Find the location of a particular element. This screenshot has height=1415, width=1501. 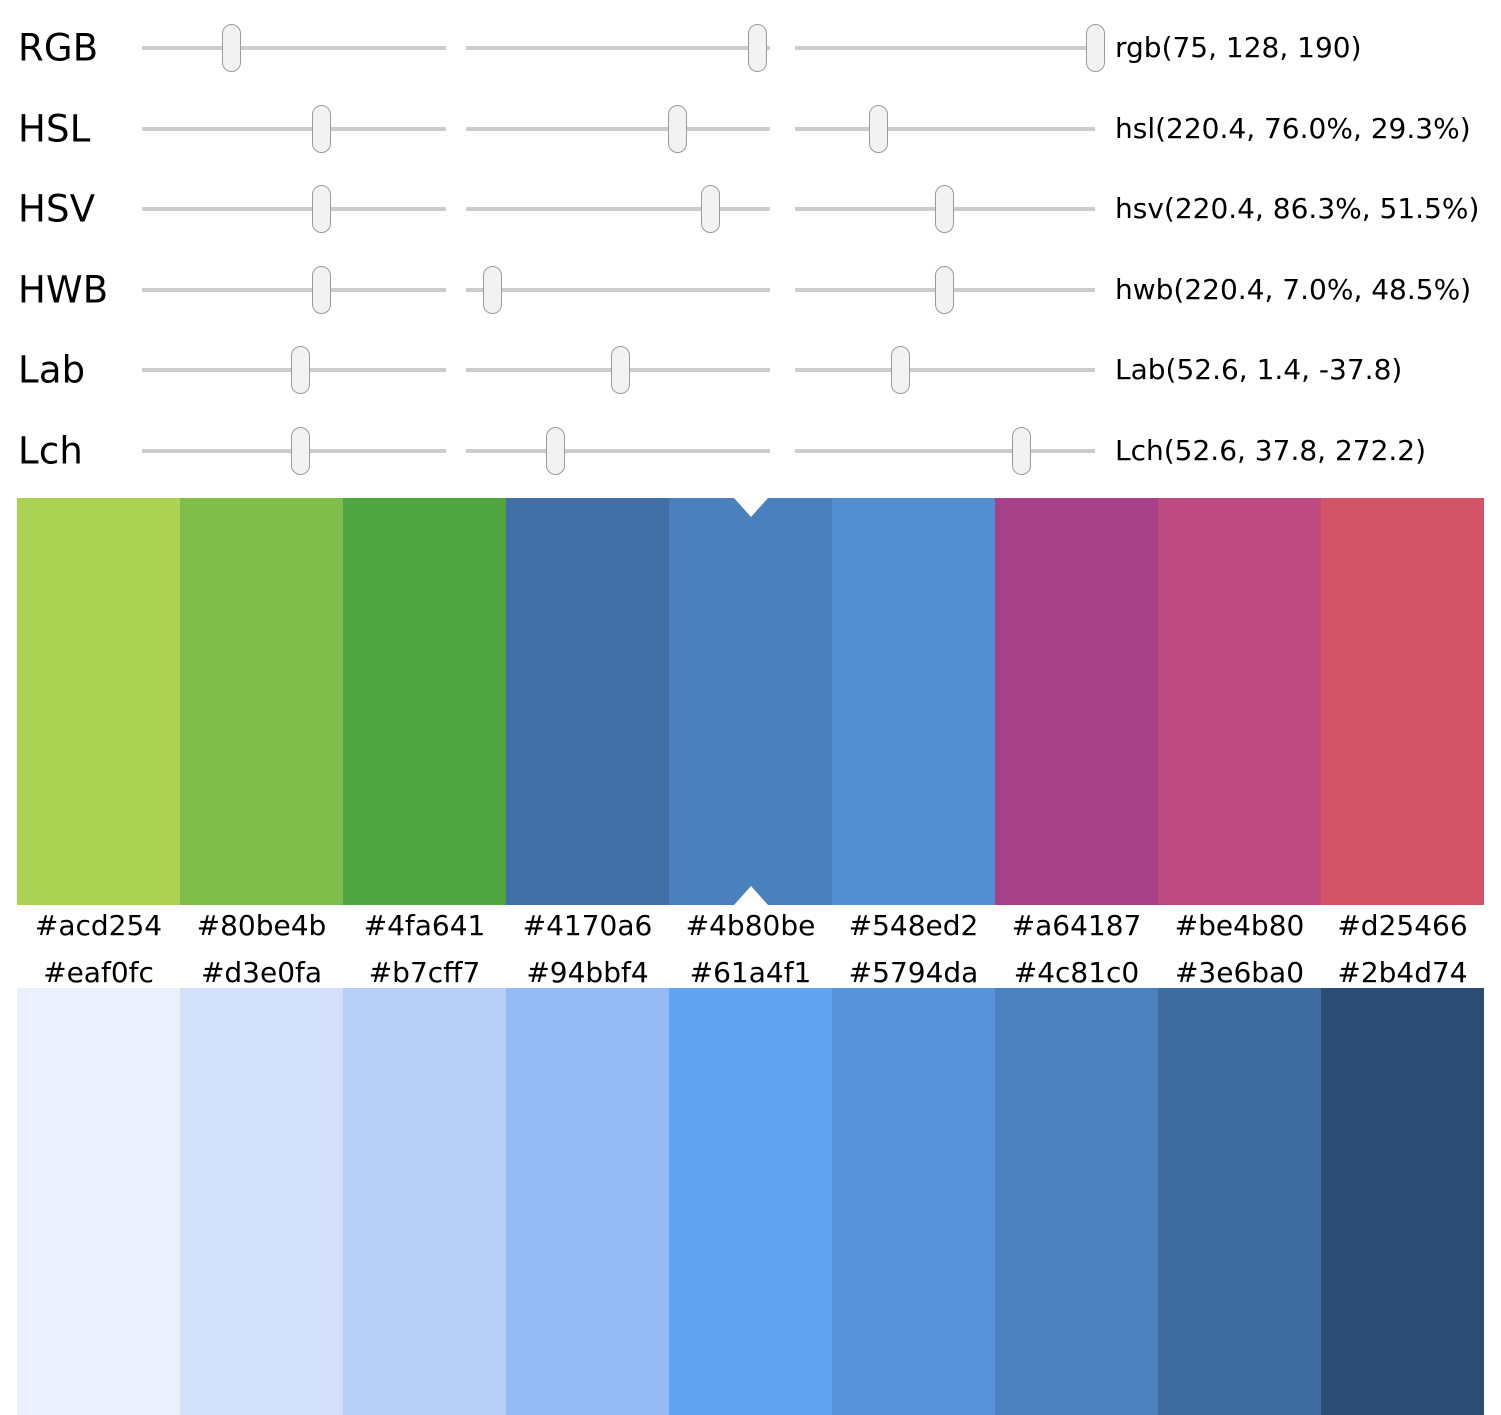

color-value-readout-lab: Lab(52.6, 1.4, -37.8) is located at coordinates (1259, 369).